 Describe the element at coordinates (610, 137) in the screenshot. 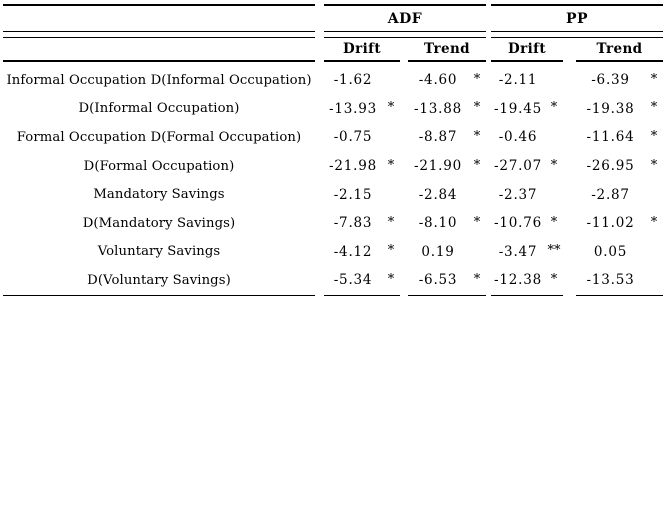

I see `cell-value: -11.64` at that location.